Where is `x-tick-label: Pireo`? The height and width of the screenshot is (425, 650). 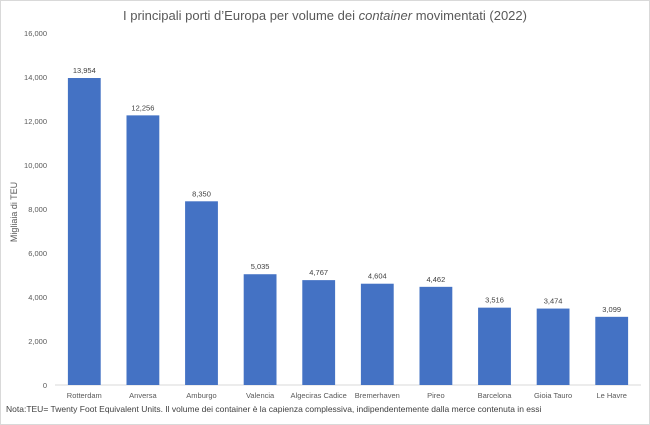
x-tick-label: Pireo is located at coordinates (436, 395).